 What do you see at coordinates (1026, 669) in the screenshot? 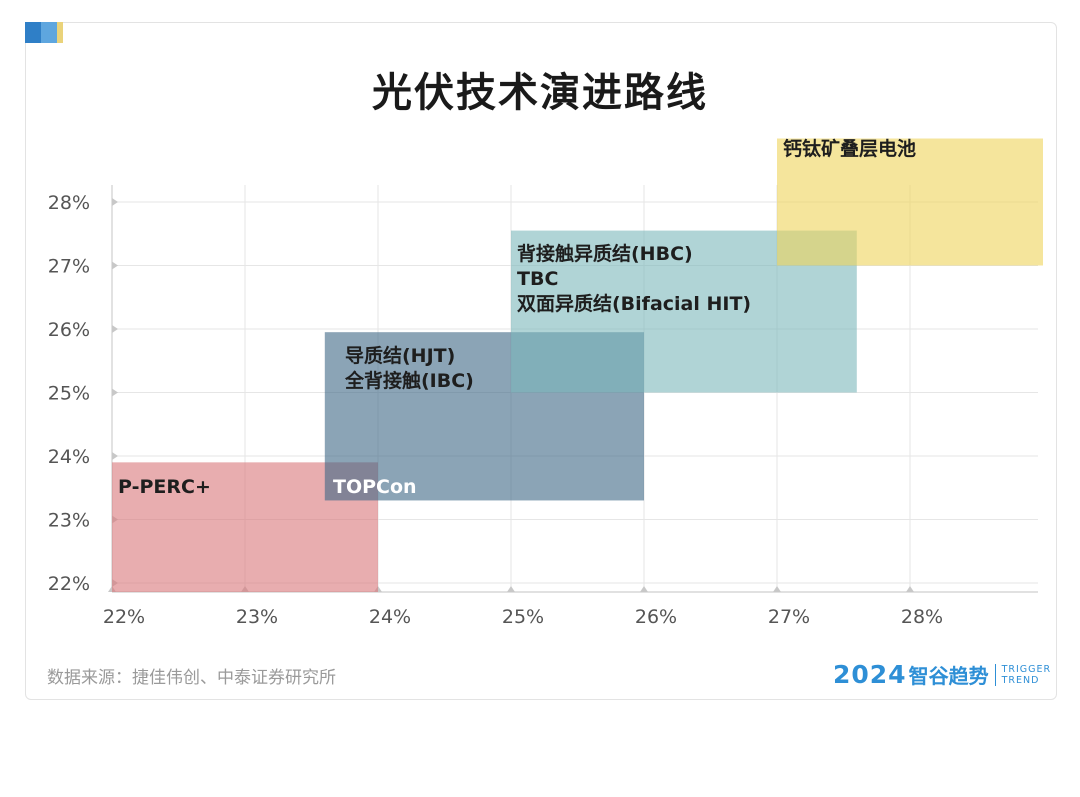
I see `brand-en-line1: TRIGGER` at bounding box center [1026, 669].